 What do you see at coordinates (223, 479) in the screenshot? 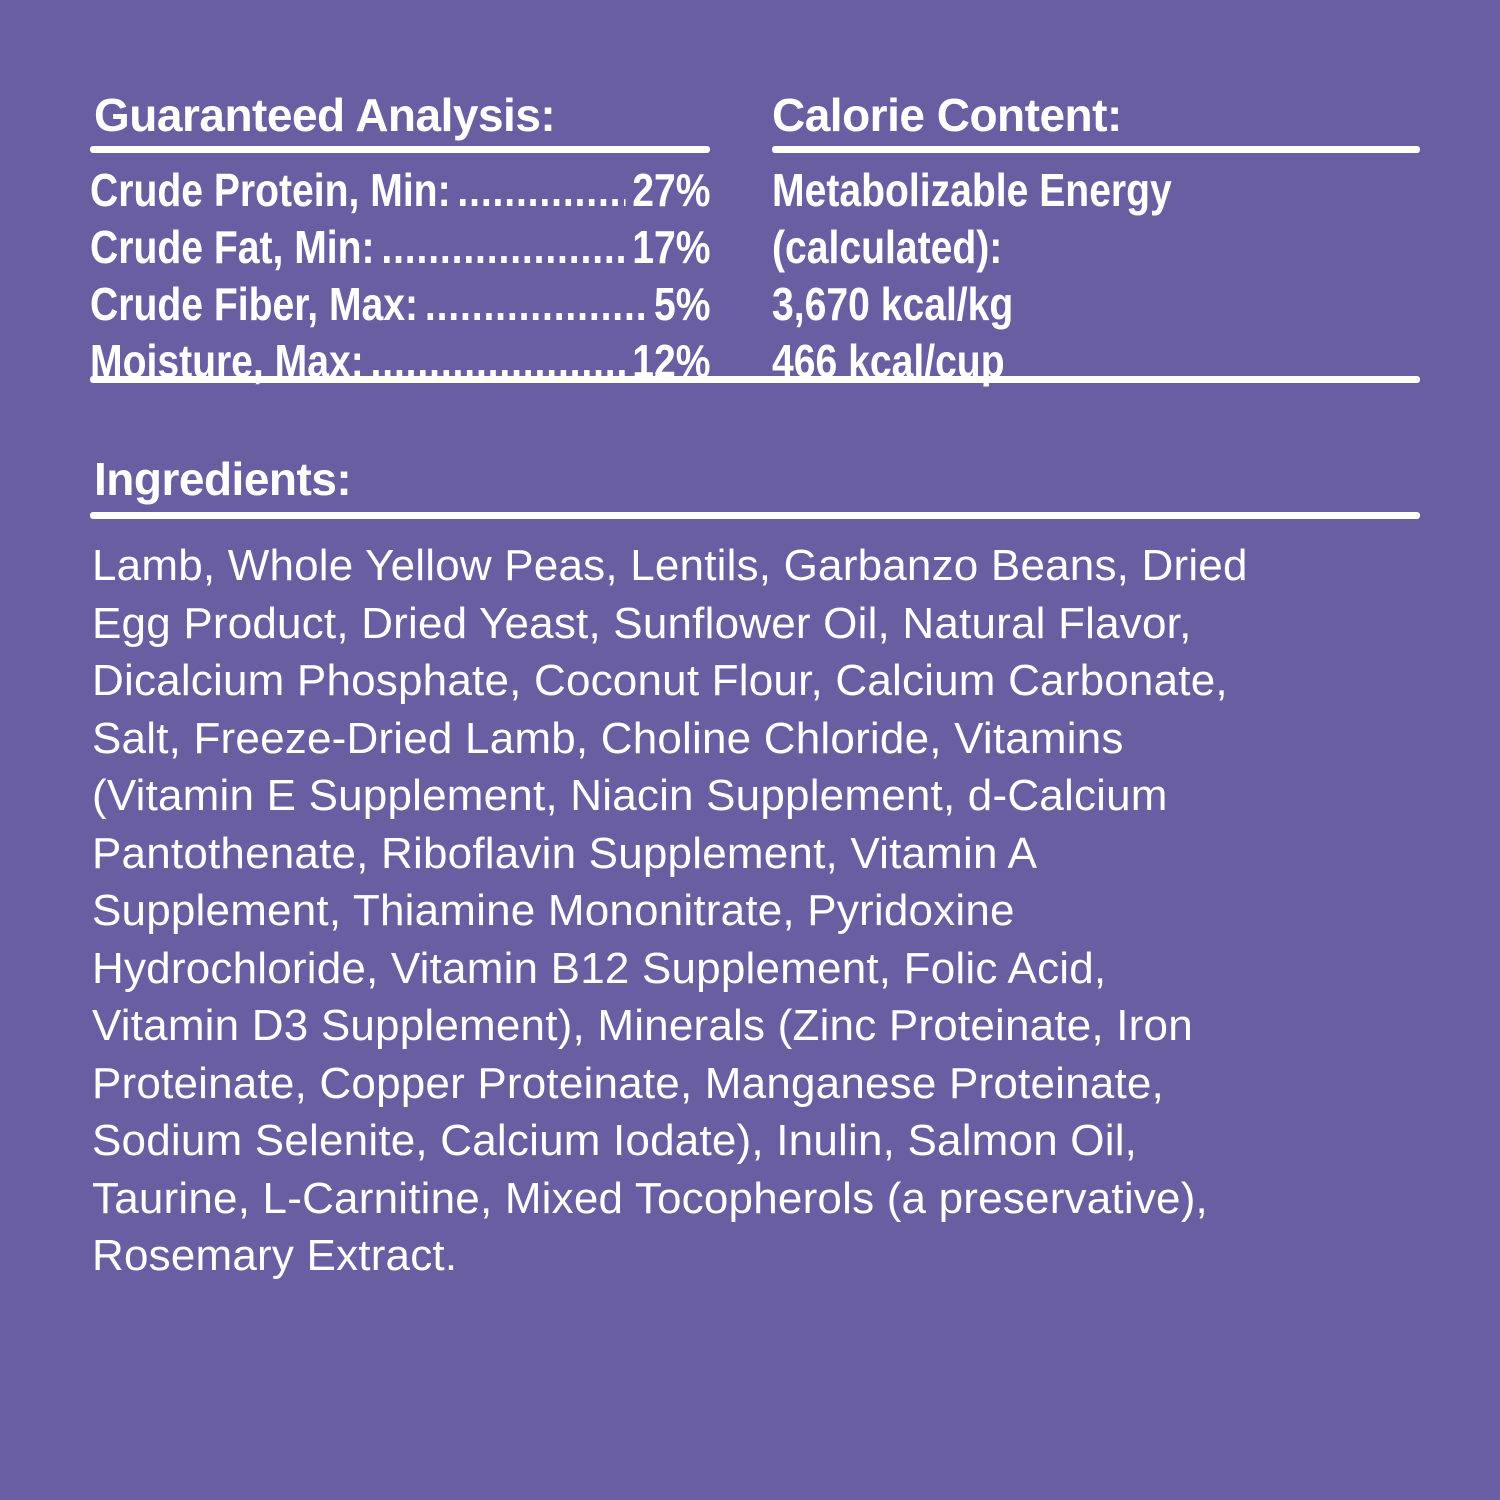
I see `ingredients-title: Ingredients:` at bounding box center [223, 479].